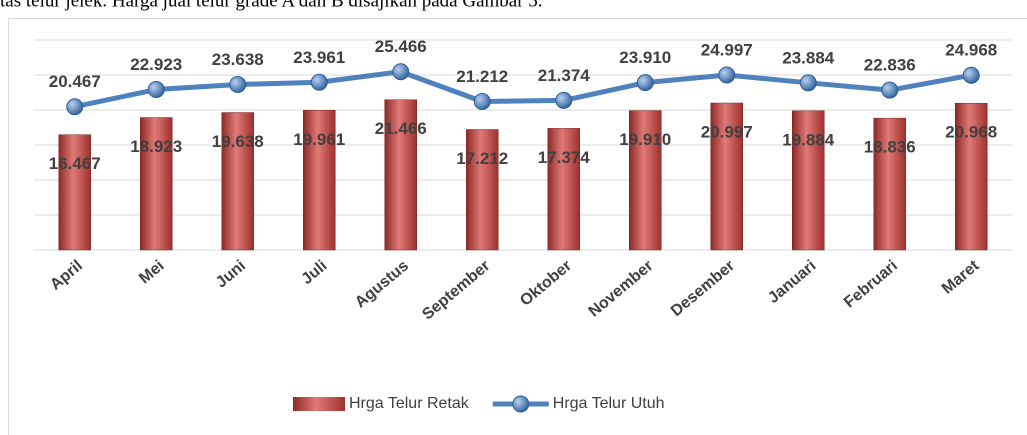 Image resolution: width=1027 pixels, height=435 pixels. What do you see at coordinates (971, 132) in the screenshot?
I see `data-label: 20.968` at bounding box center [971, 132].